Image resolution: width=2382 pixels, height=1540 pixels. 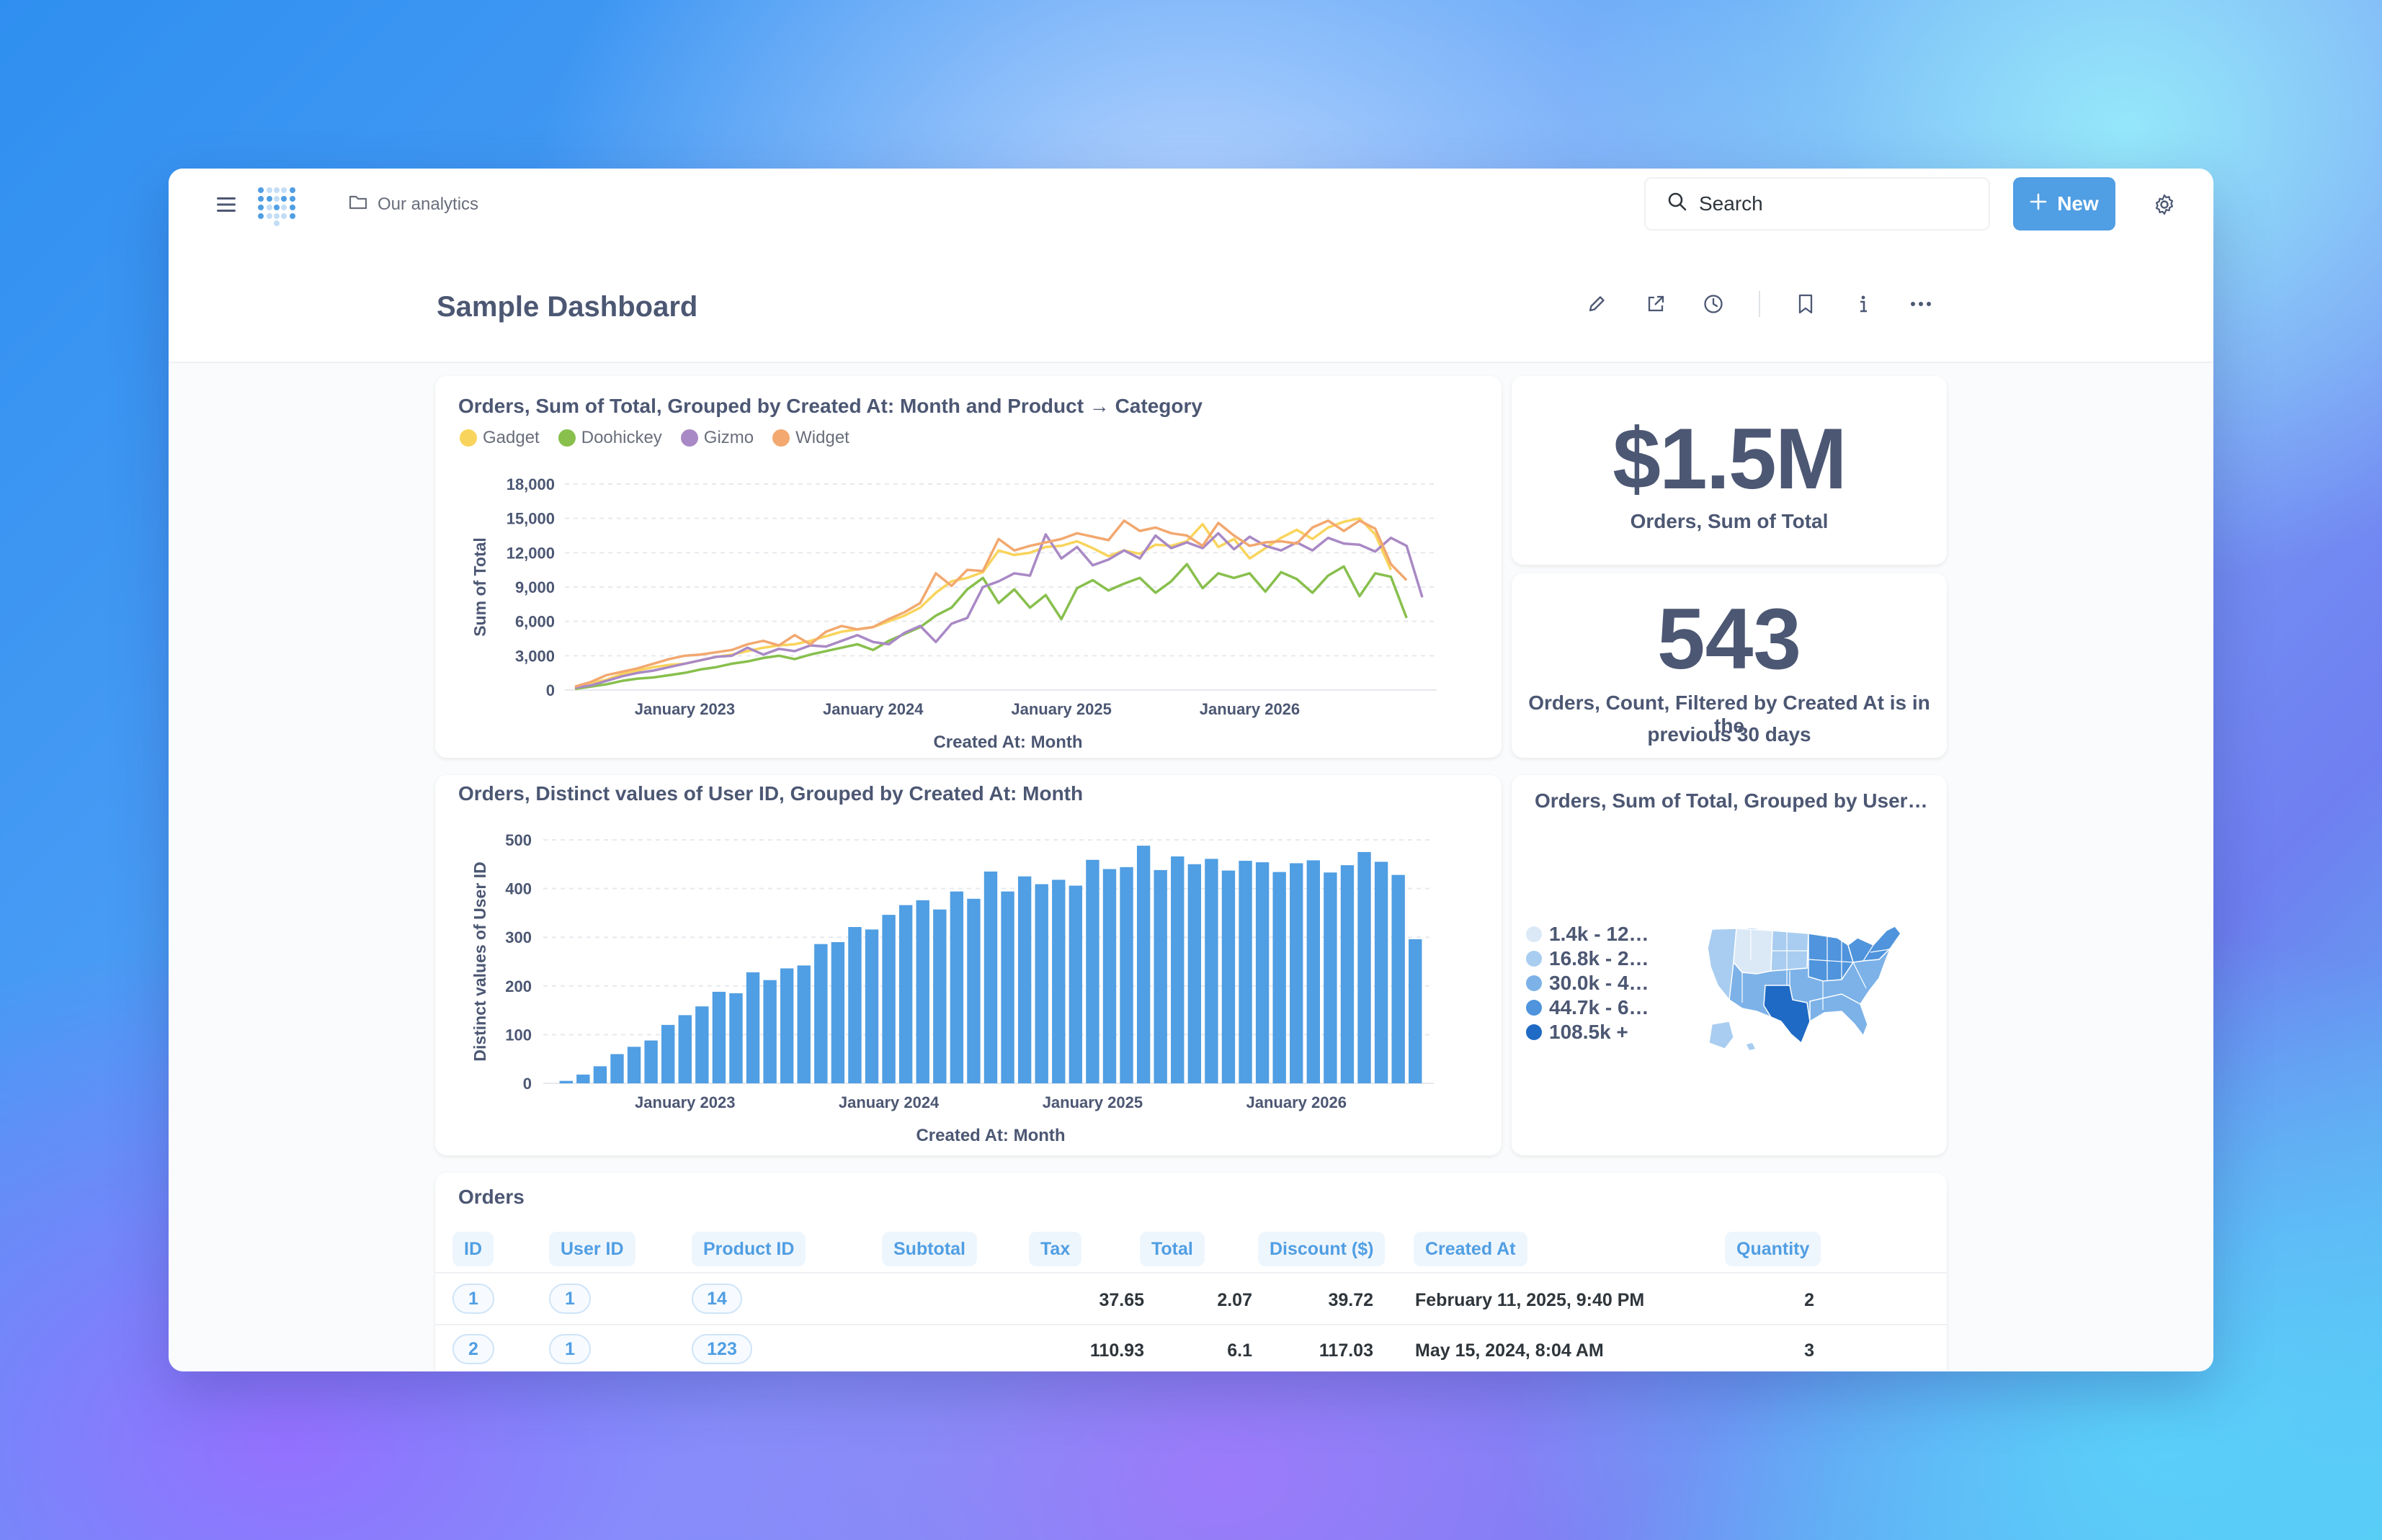 I want to click on column-header-subtotal: Subtotal, so click(x=929, y=1249).